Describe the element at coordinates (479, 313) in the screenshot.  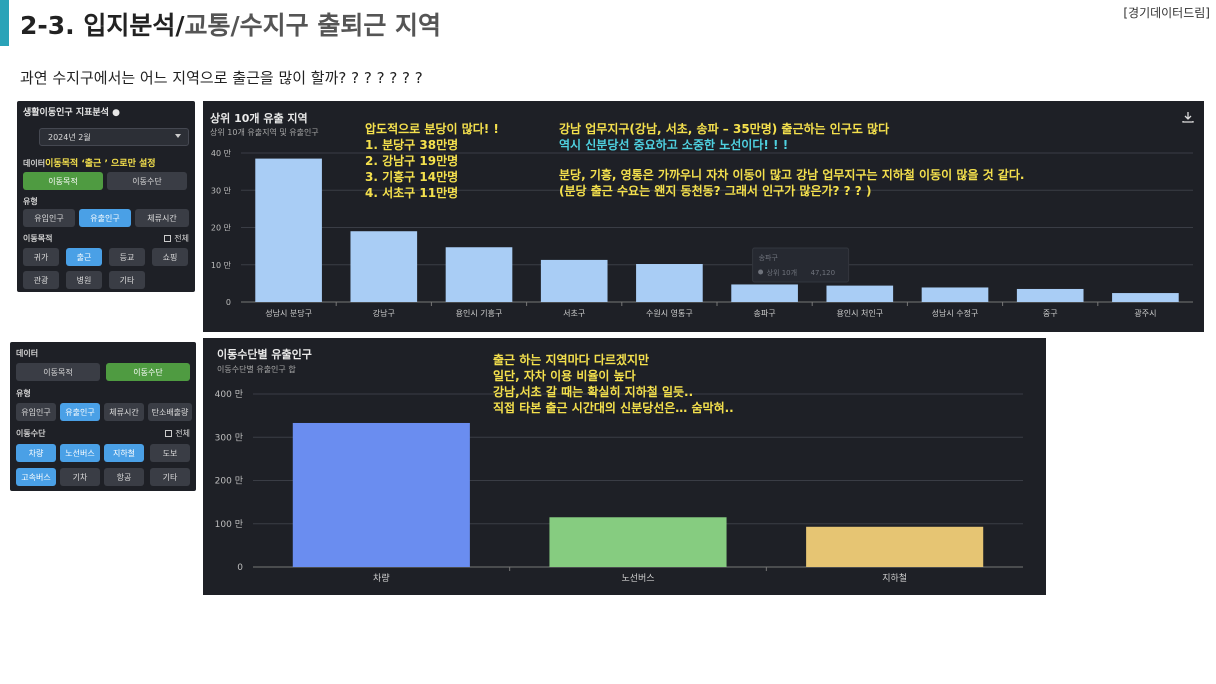
I see `x-tick-label: 용인시 기흥구` at that location.